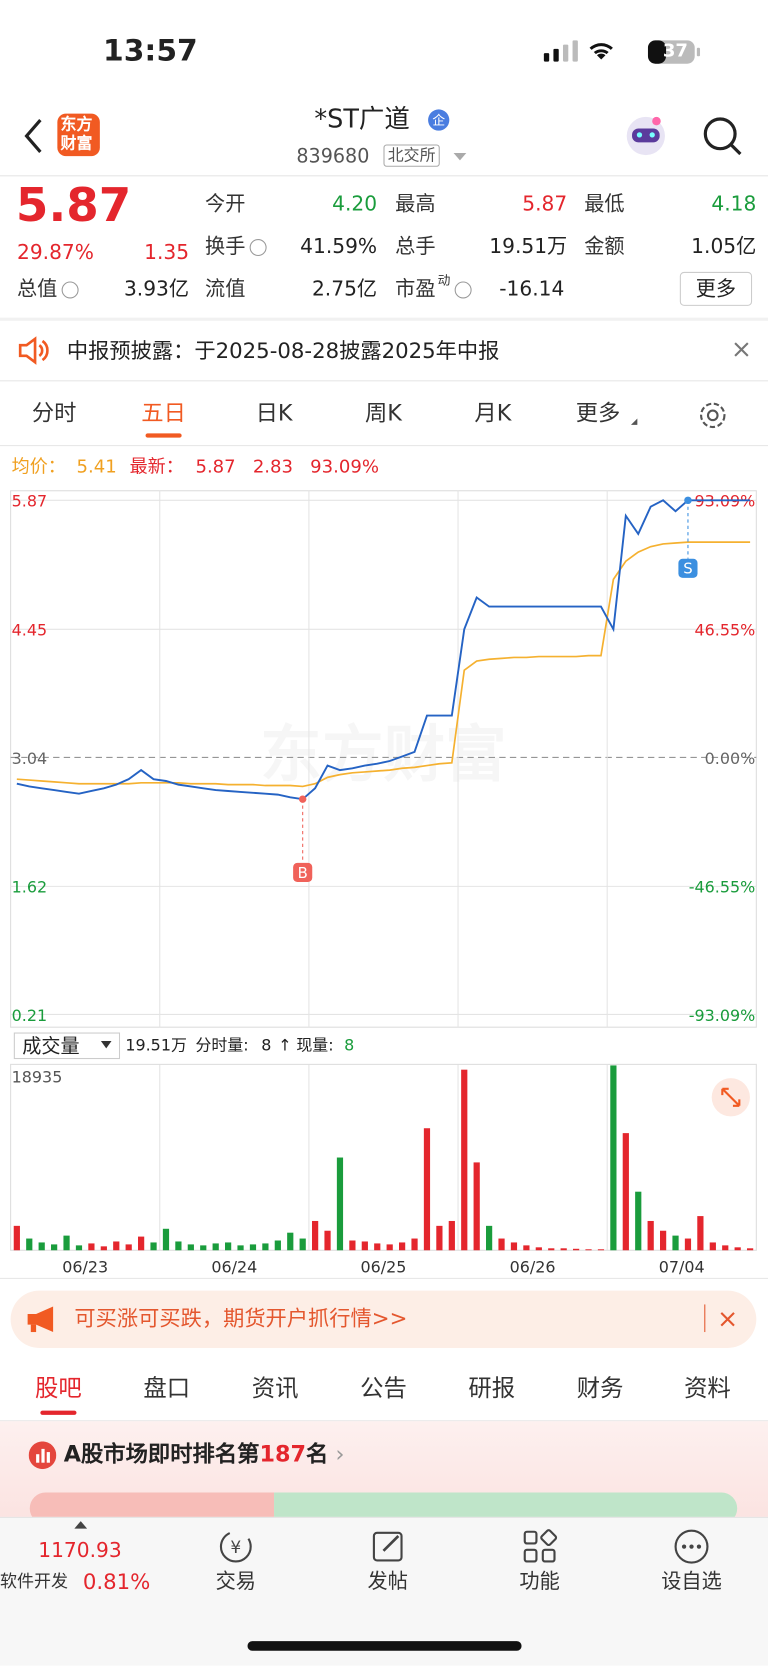 This screenshot has height=1666, width=768. What do you see at coordinates (76, 124) in the screenshot?
I see `logo-text: 东方` at bounding box center [76, 124].